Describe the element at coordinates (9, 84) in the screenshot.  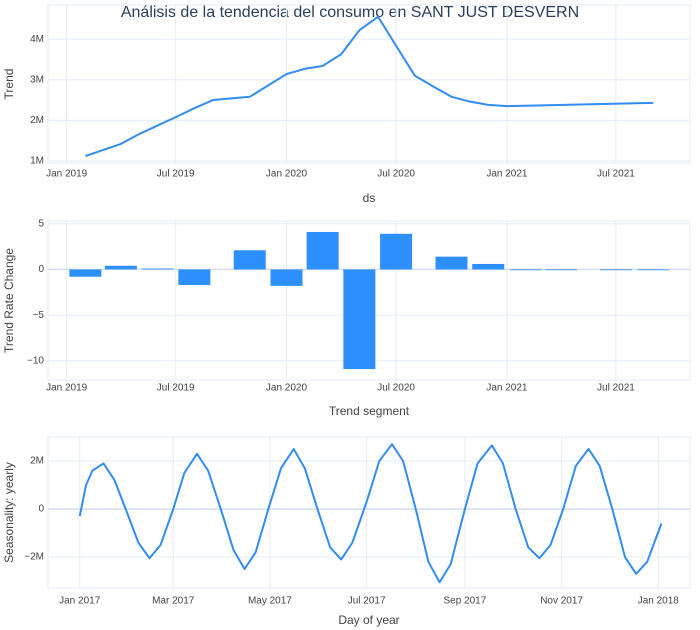
I see `y-axis-title: Trend` at that location.